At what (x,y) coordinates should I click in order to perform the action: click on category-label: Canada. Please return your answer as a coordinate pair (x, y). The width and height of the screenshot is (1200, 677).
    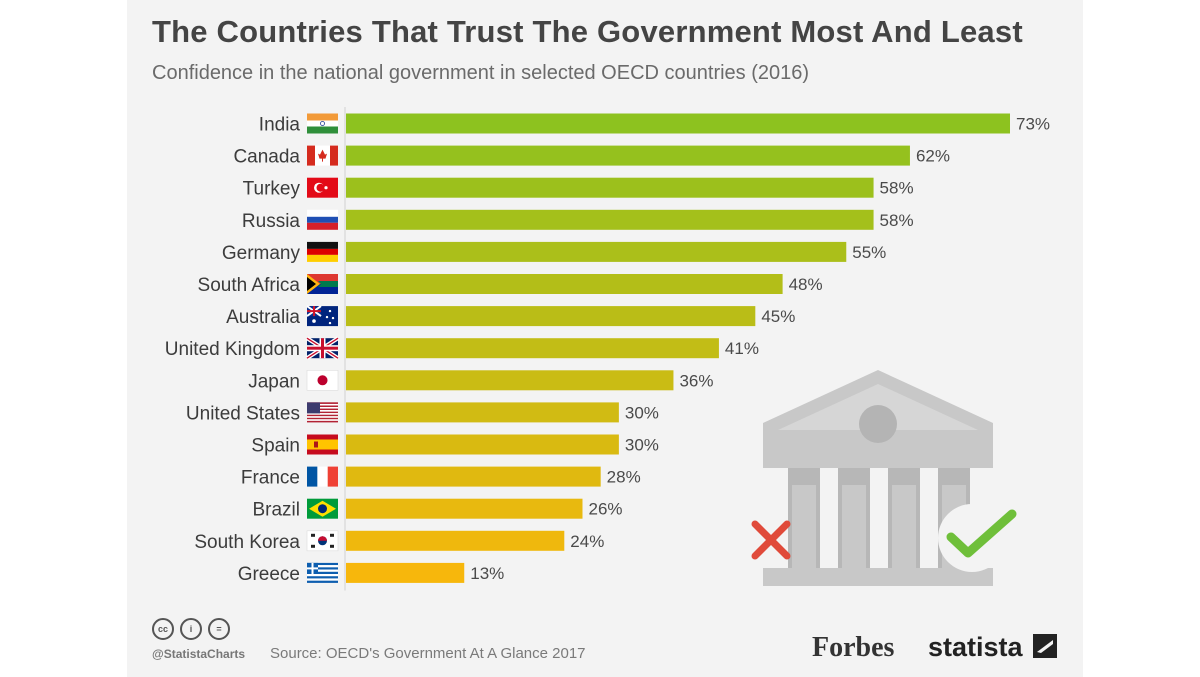
    Looking at the image, I should click on (266, 157).